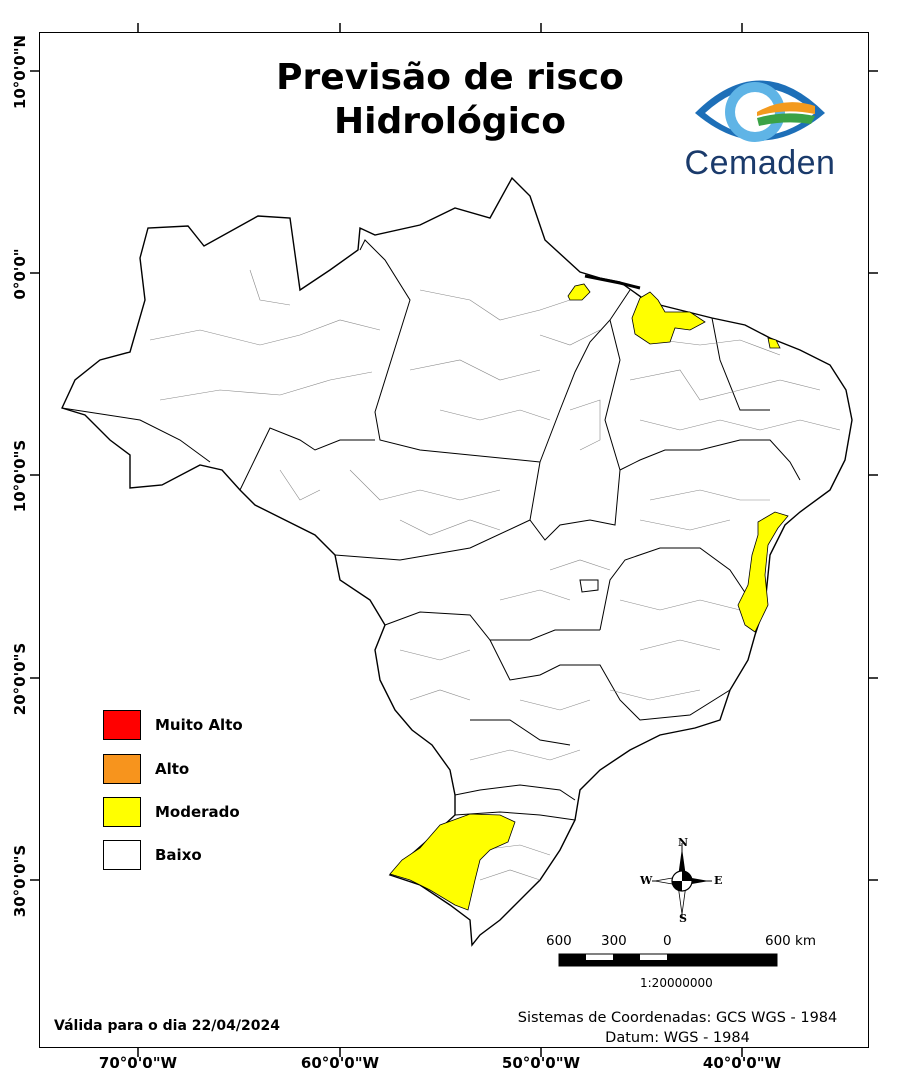  Describe the element at coordinates (718, 880) in the screenshot. I see `compass-e: E` at that location.